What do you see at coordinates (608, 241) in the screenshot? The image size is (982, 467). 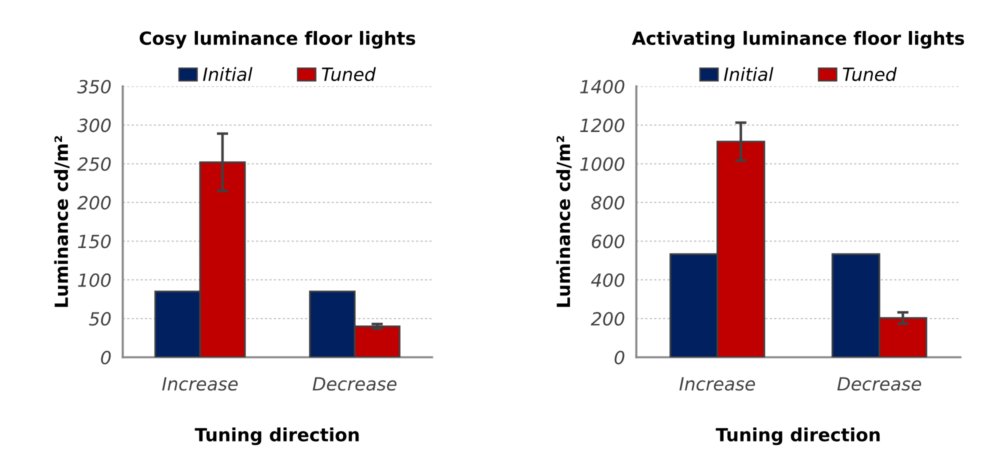 I see `y-tick-label: 600` at bounding box center [608, 241].